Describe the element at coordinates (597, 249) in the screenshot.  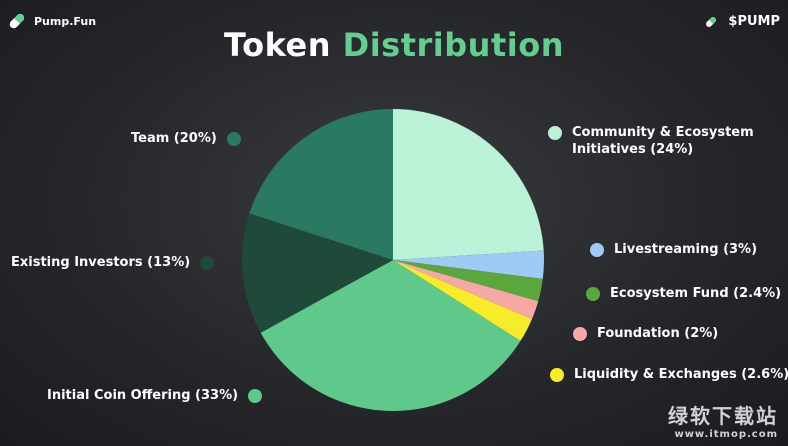
I see `legend-swatch-livestreaming` at that location.